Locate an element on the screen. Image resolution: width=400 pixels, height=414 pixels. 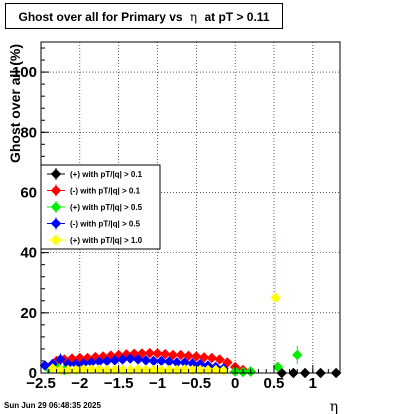
y-tick-label: 20 is located at coordinates (28, 313).